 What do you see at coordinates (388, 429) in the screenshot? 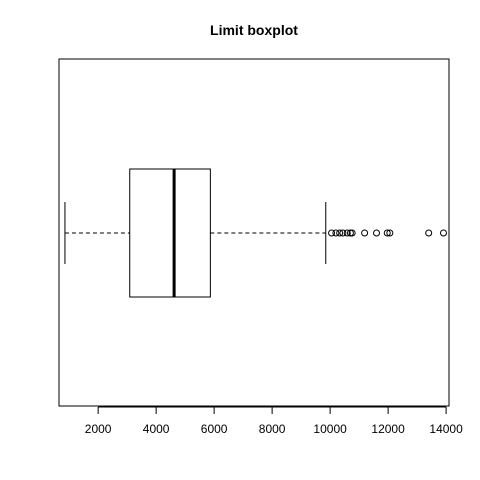
I see `x-tick-label: 12000` at bounding box center [388, 429].